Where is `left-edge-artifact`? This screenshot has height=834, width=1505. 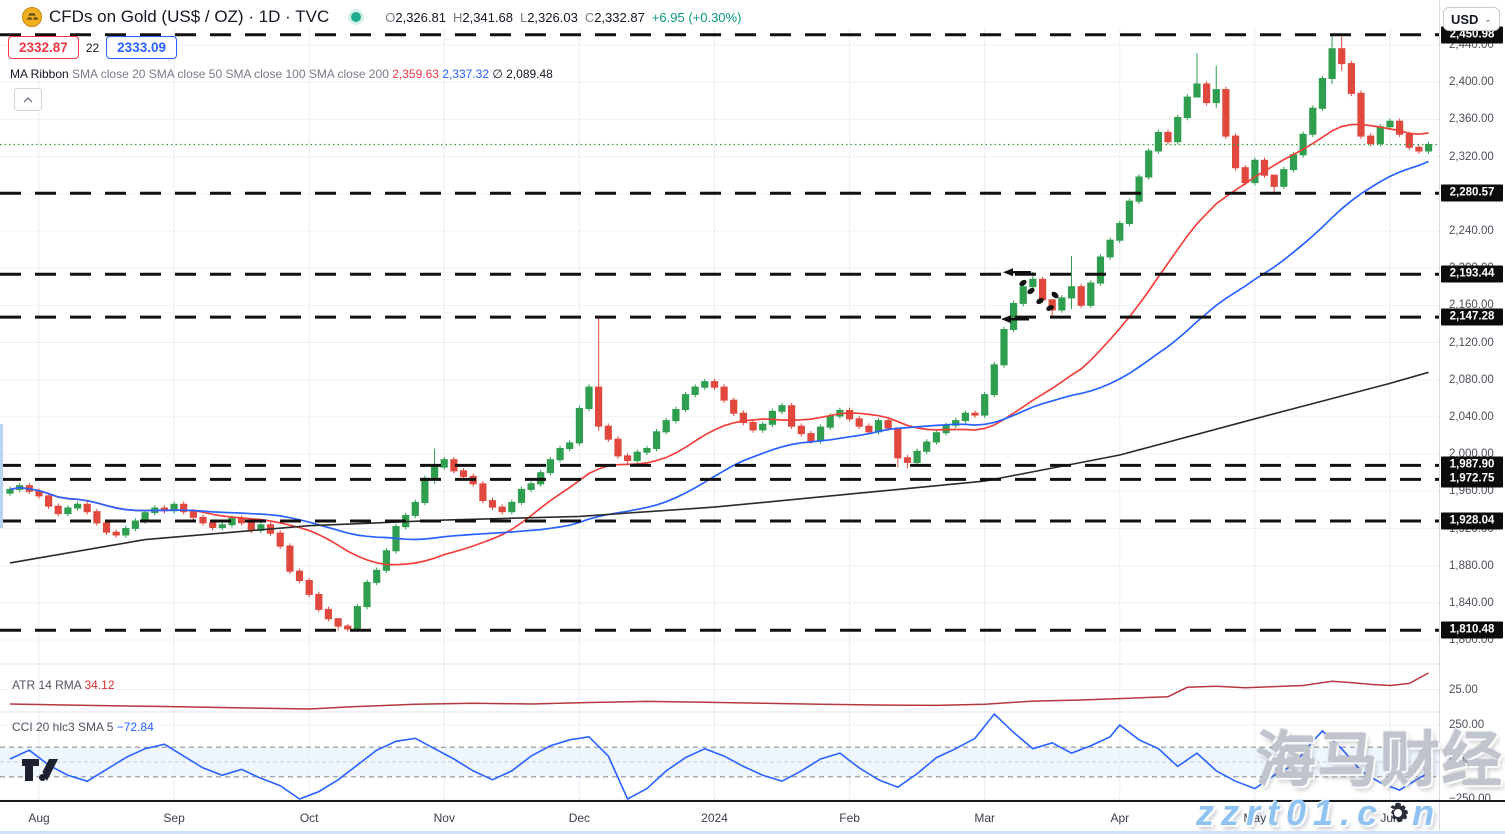 left-edge-artifact is located at coordinates (1, 476).